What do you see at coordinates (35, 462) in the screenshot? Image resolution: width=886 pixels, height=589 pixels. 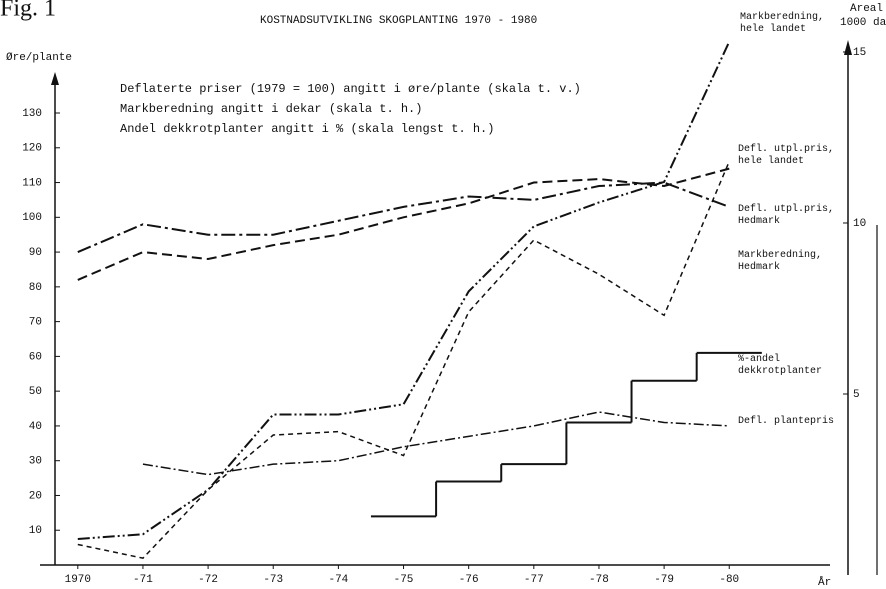 I see `y-tick-label: 30` at bounding box center [35, 462].